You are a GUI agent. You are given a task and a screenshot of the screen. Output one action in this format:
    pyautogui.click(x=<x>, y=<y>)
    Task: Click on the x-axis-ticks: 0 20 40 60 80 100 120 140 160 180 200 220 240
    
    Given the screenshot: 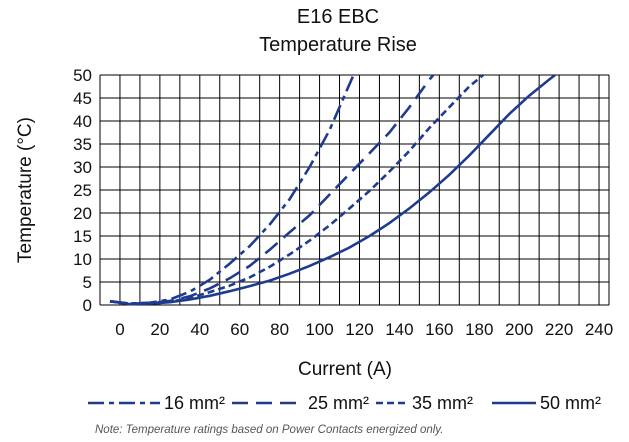 What is the action you would take?
    pyautogui.click(x=364, y=329)
    